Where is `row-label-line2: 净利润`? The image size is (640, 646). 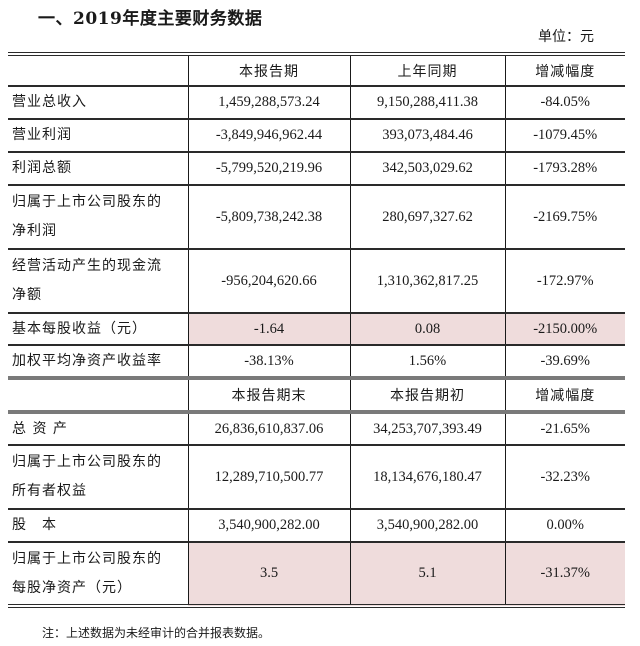
row-label-line2: 净利润 is located at coordinates (34, 231).